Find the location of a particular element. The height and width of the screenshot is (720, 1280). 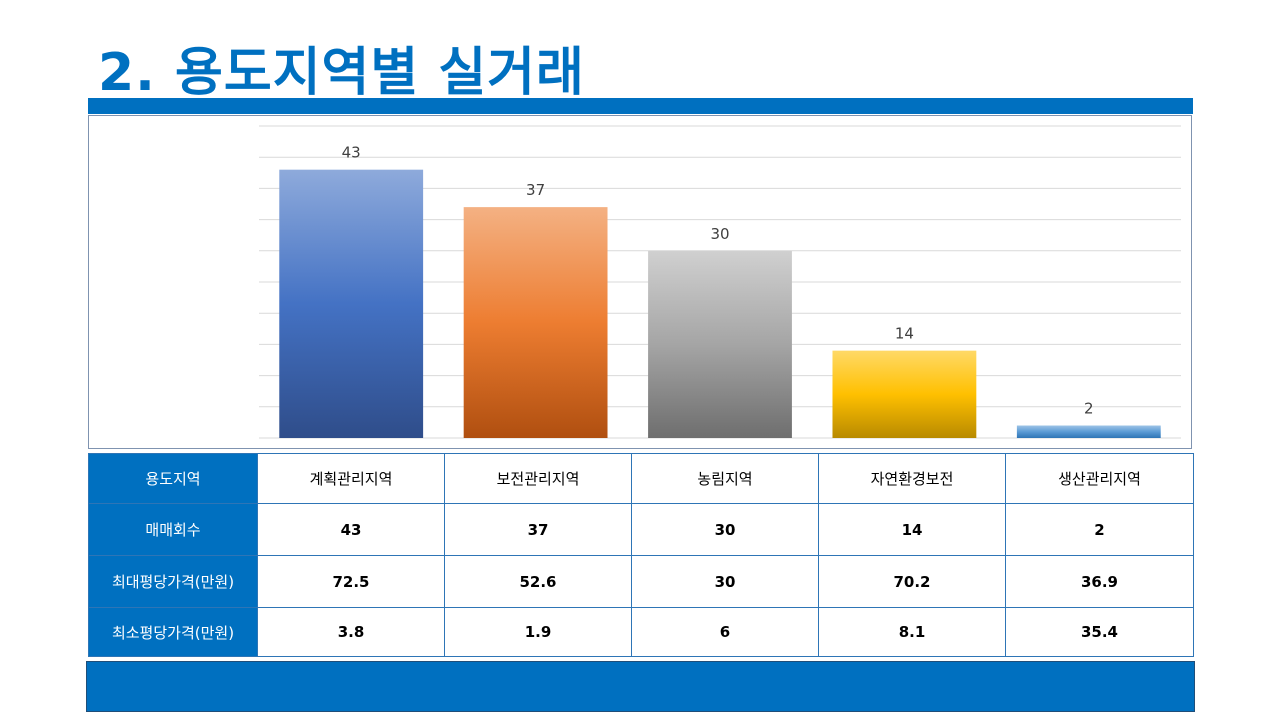

table-row-max-price: 최대평당가격(만원) 72.5 52.6 30 70.2 36.9 is located at coordinates (641, 581).